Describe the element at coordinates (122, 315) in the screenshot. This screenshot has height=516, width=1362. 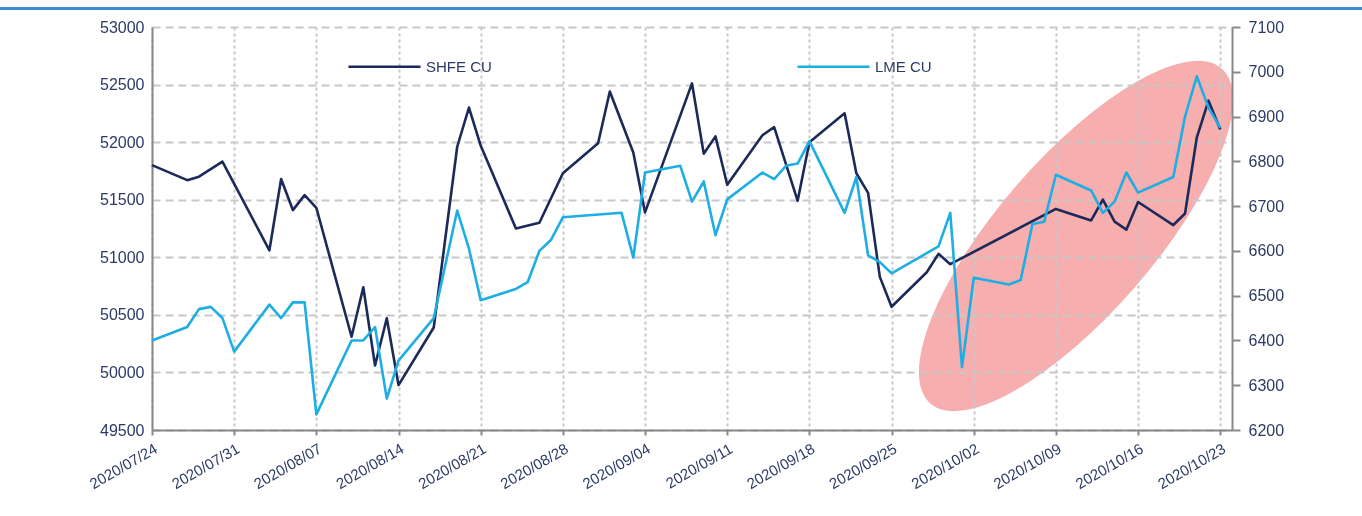
I see `y-tick-label: 50500` at that location.